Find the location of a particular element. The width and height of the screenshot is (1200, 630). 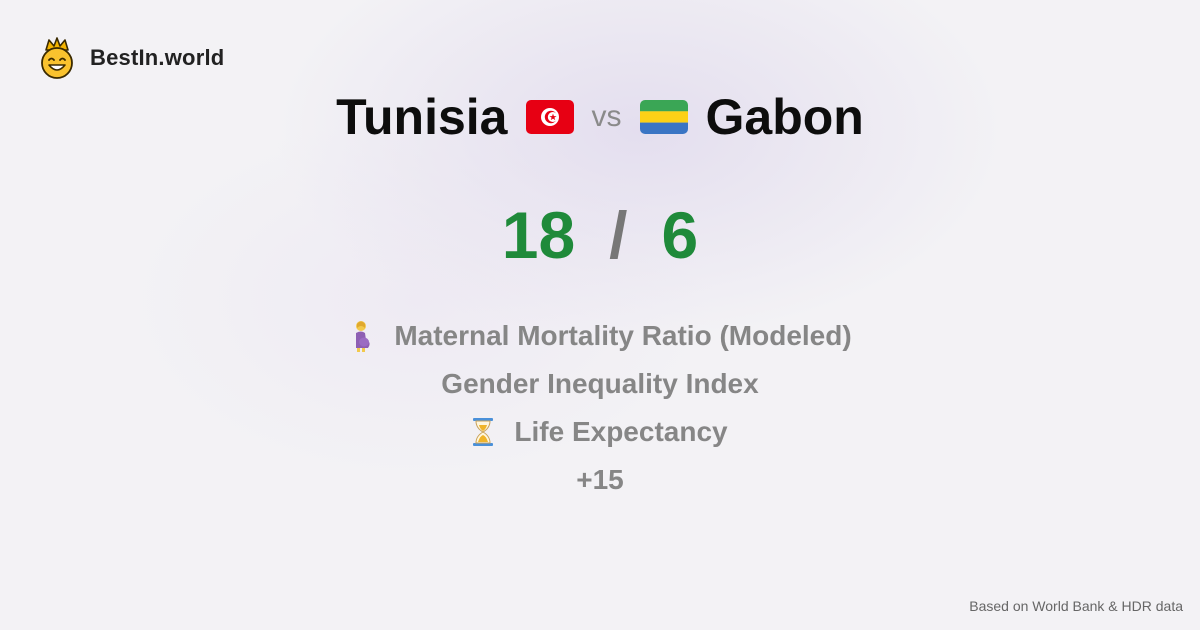

metric-item: Life Expectancy is located at coordinates (600, 432).